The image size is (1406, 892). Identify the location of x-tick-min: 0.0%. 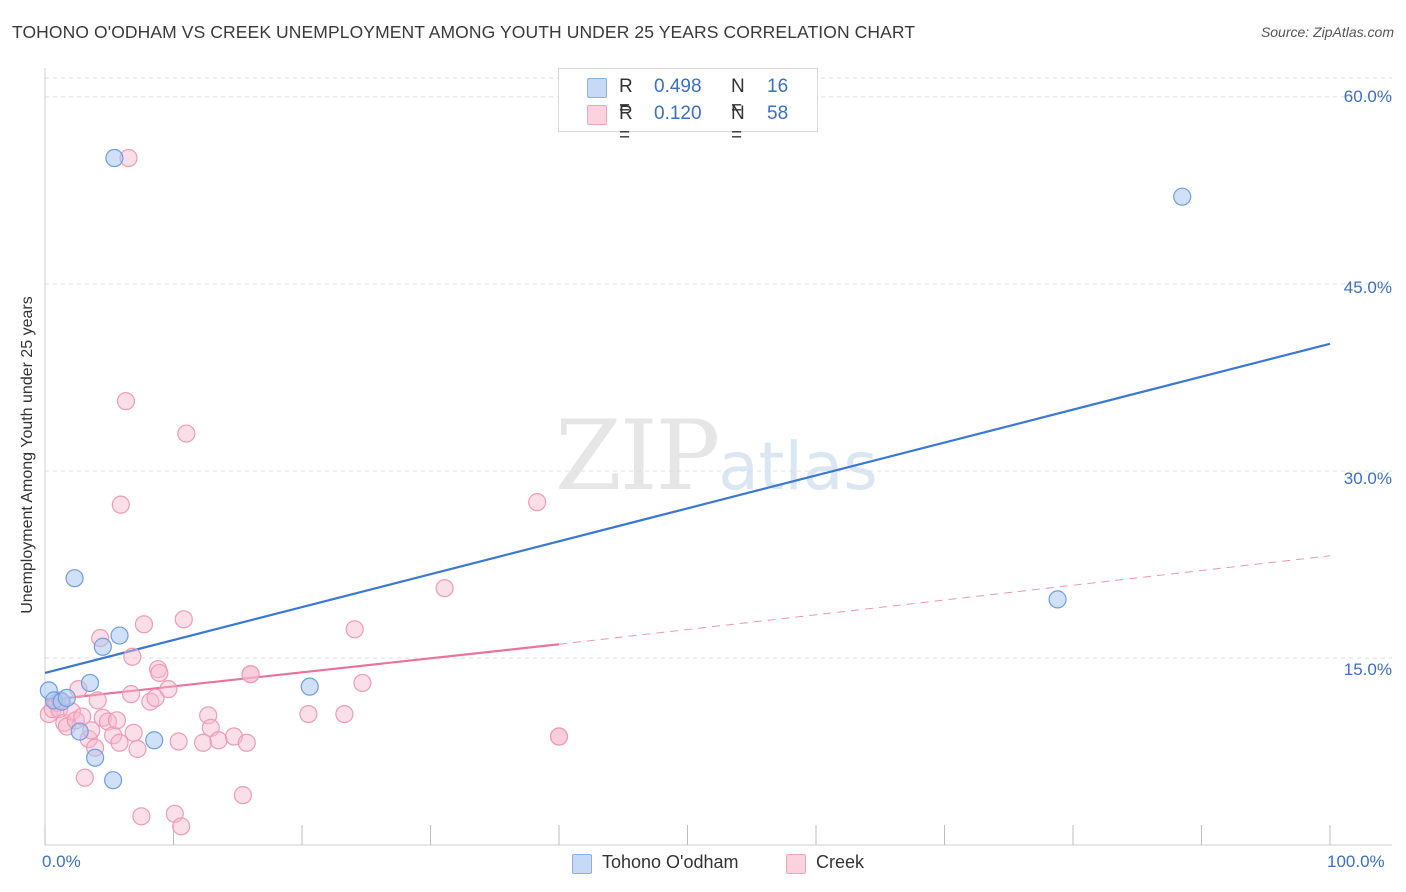
(61, 861).